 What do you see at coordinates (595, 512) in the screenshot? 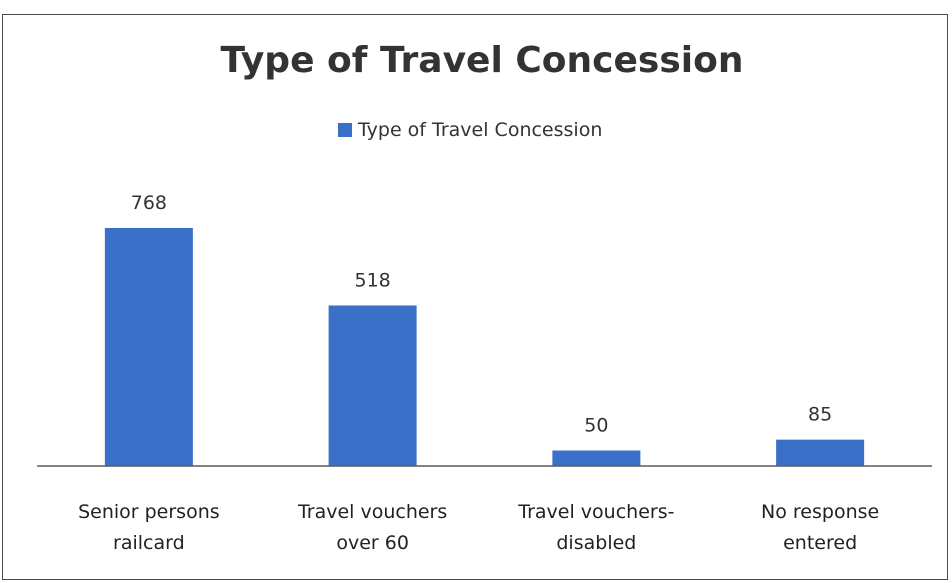
I see `category-label-2-line-0: Travel vouchers-` at bounding box center [595, 512].